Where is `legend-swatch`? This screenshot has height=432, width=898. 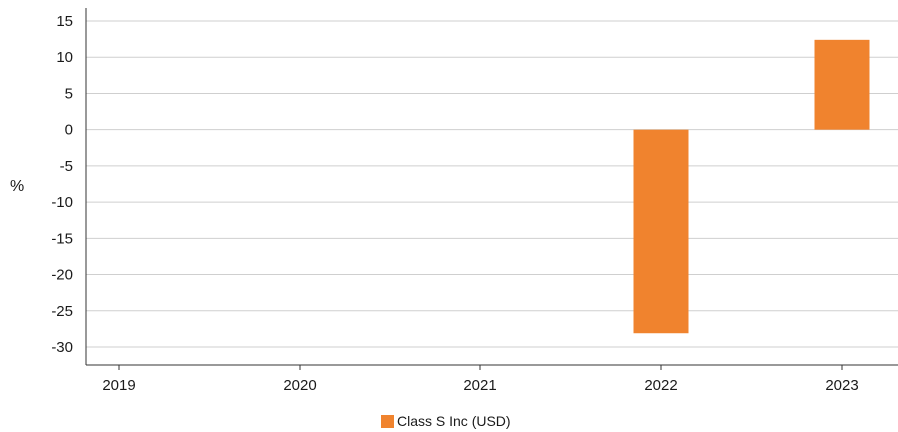
legend-swatch is located at coordinates (387, 421).